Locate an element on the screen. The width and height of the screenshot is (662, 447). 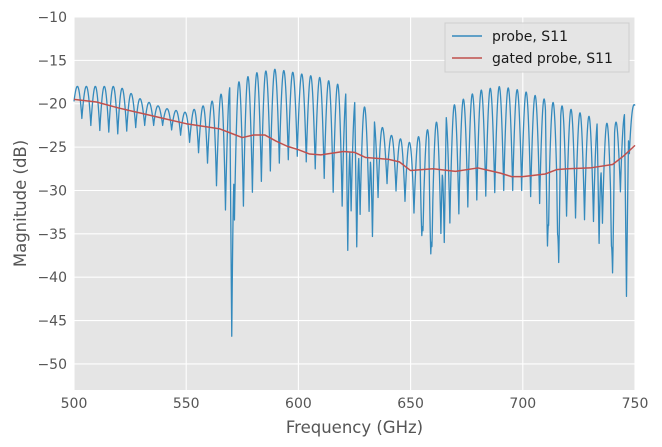
x-axis-label: Frequency (GHz) is located at coordinates (354, 427).